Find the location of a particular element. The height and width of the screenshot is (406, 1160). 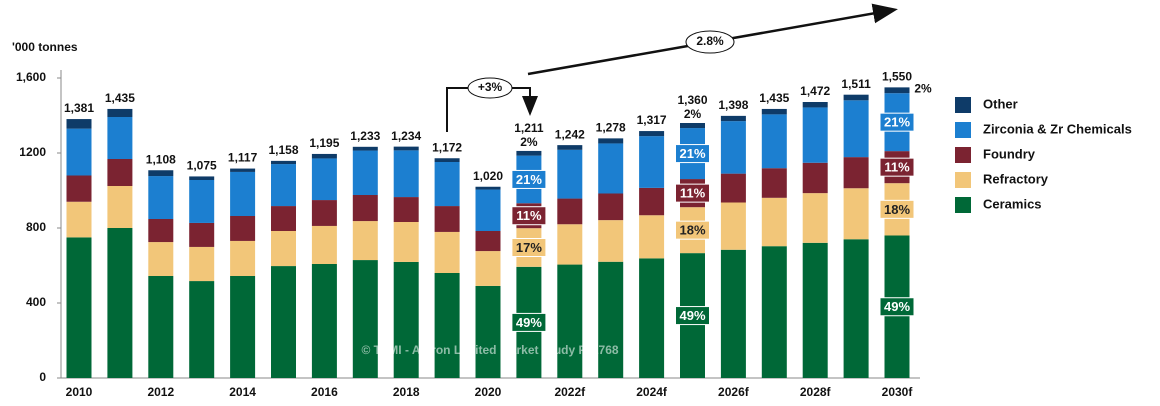

x-tick-label: 2024f is located at coordinates (652, 392).